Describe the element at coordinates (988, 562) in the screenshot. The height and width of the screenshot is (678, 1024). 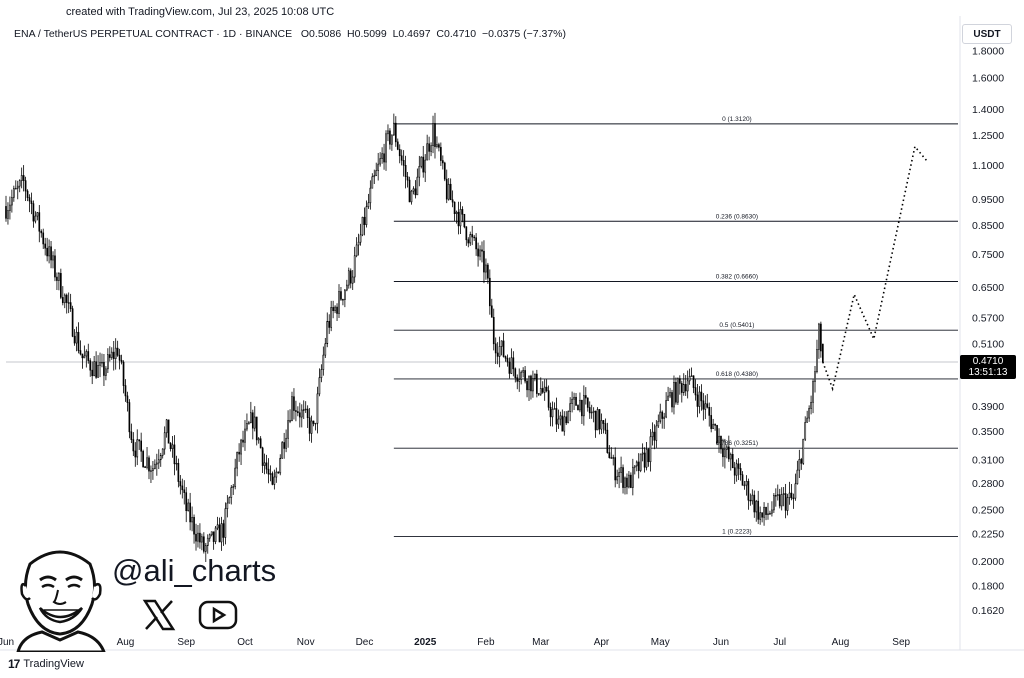
I see `price-tick-label: 0.2000` at that location.